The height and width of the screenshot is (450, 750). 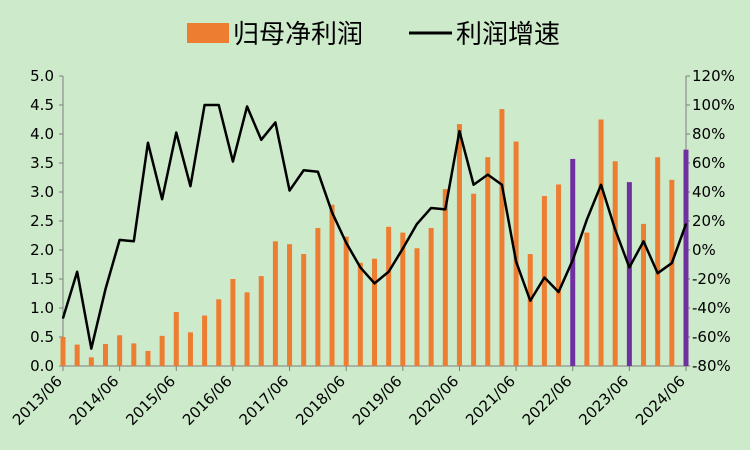 What do you see at coordinates (176, 339) in the screenshot?
I see `bar-2015/06` at bounding box center [176, 339].